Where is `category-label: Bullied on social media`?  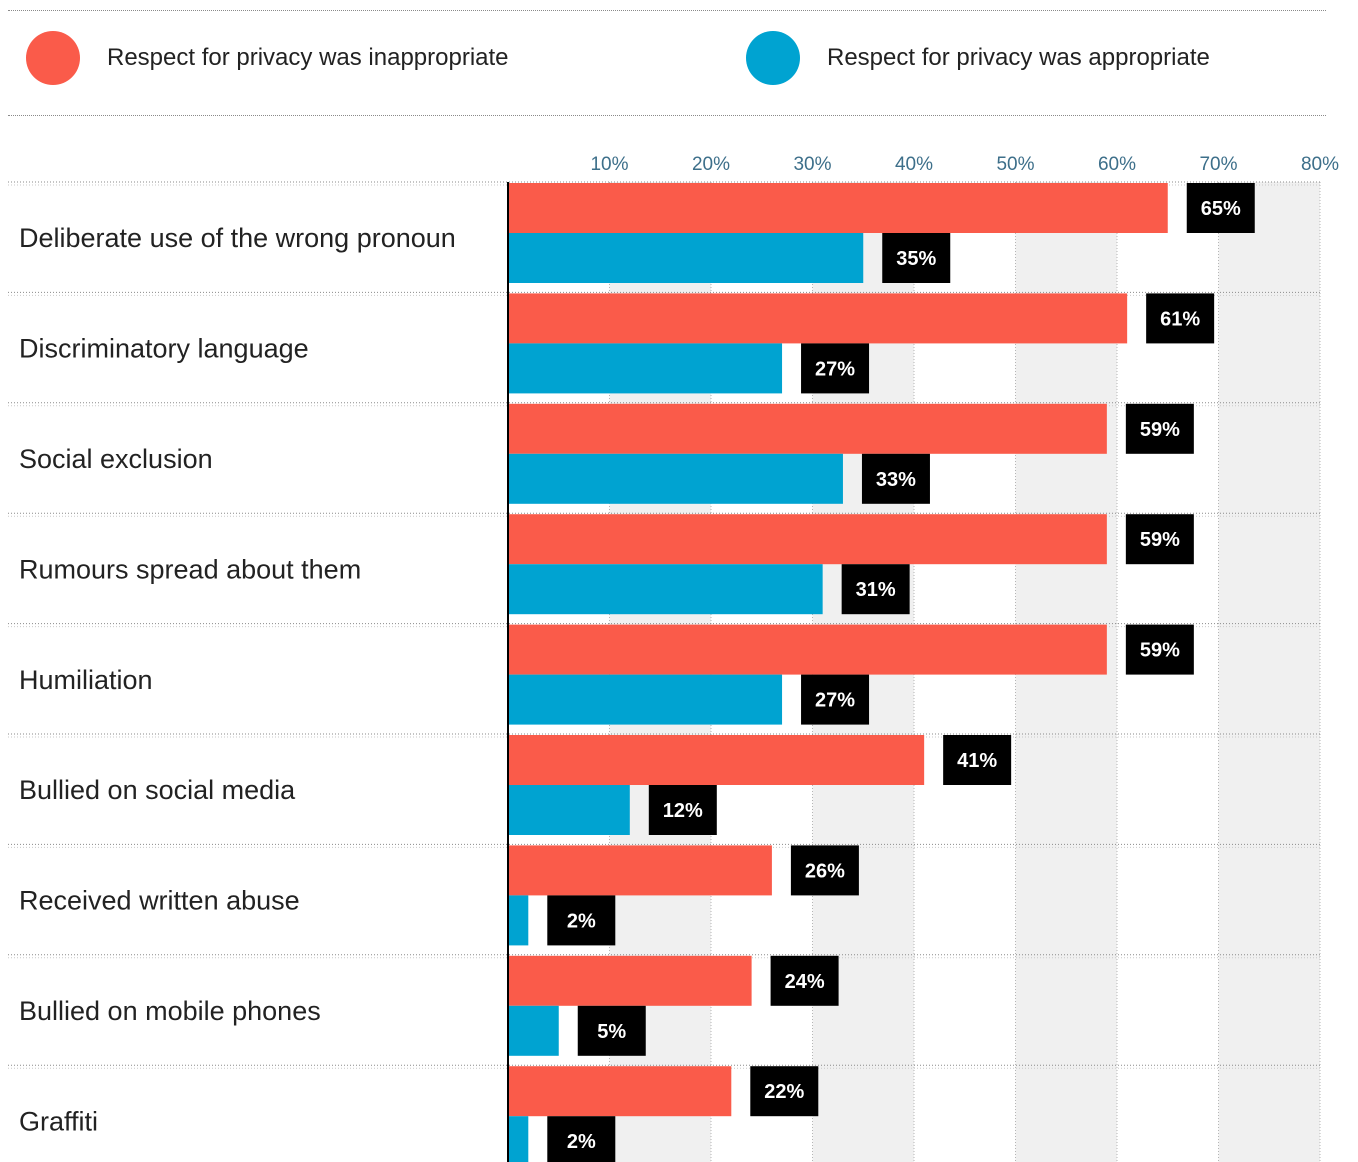 category-label: Bullied on social media is located at coordinates (157, 790).